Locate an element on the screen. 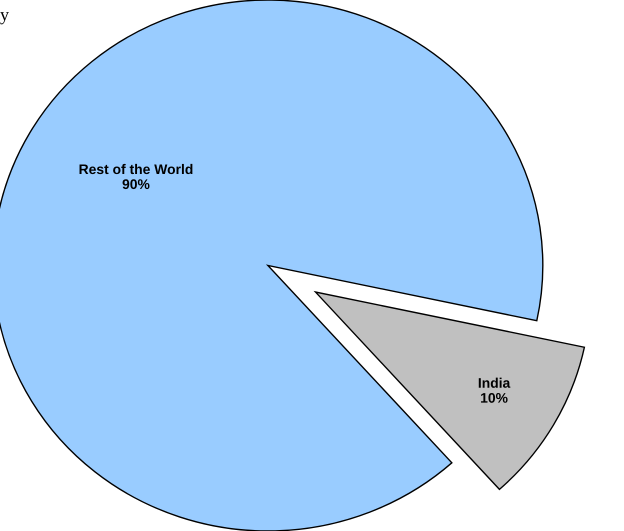 The height and width of the screenshot is (531, 624). data-label: 10% is located at coordinates (494, 397).